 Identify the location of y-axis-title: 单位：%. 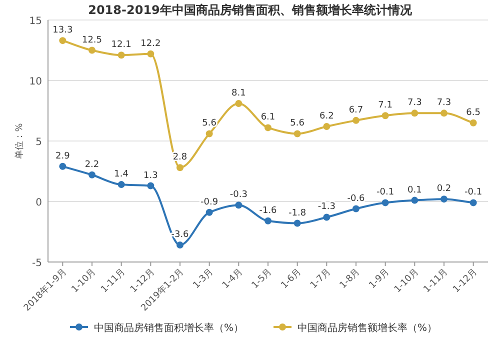
(19, 140).